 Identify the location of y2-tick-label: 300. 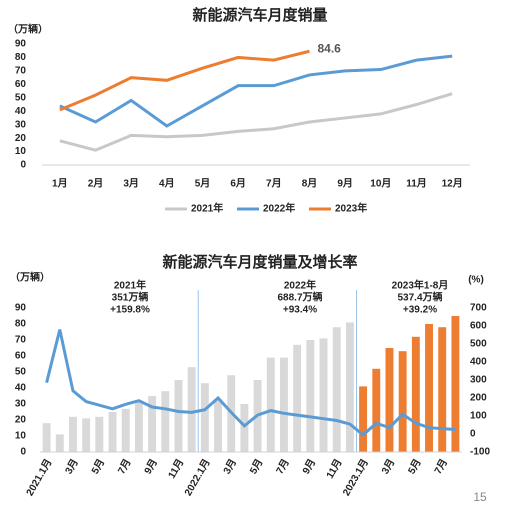
(478, 380).